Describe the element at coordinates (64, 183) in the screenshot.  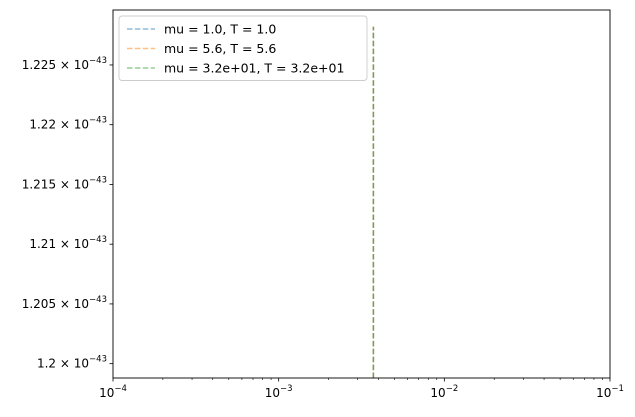
I see `y-tick-label: 1.215 × 10⁻⁴³` at that location.